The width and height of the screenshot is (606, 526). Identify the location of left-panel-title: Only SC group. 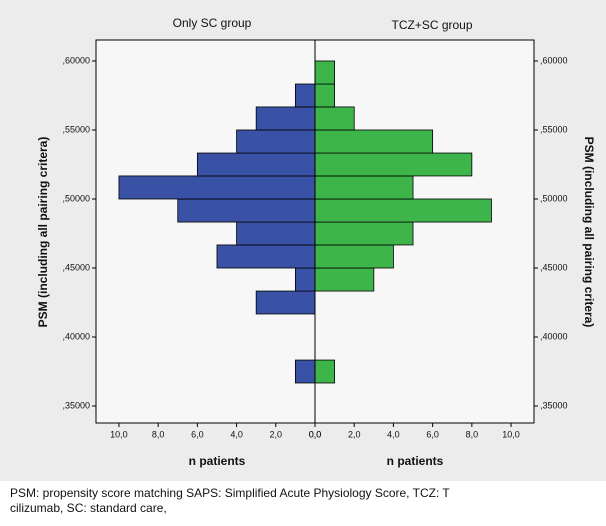
(212, 23).